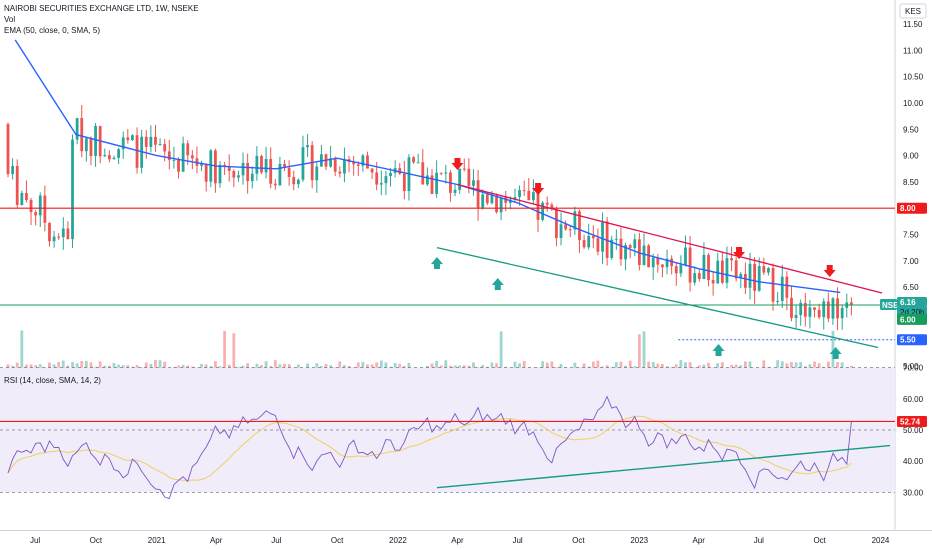 The width and height of the screenshot is (932, 550). Describe the element at coordinates (911, 182) in the screenshot. I see `price-axis-tick: 8.50` at that location.